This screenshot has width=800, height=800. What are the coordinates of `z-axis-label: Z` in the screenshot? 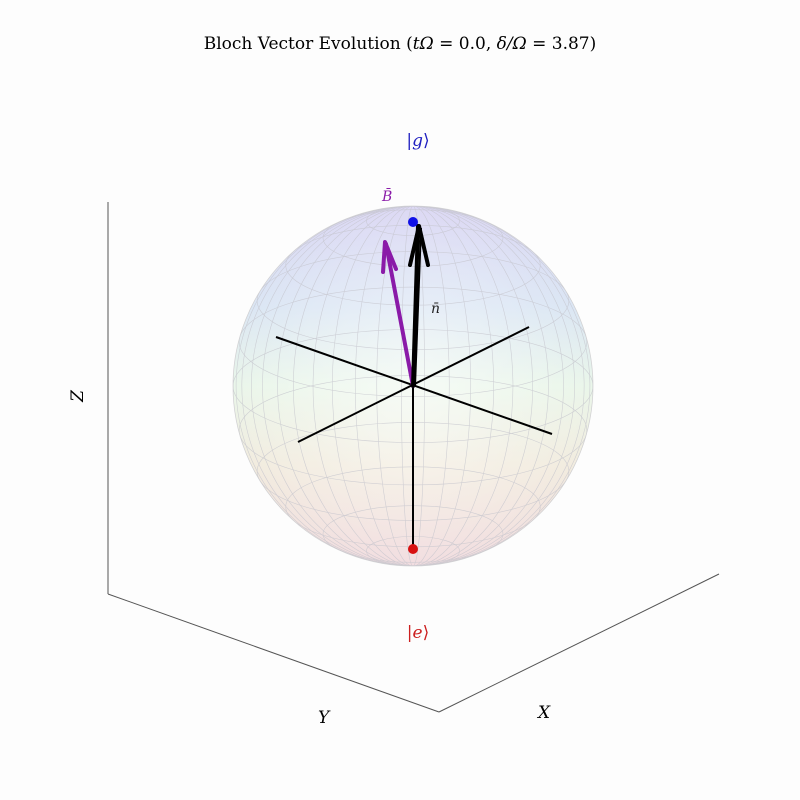 It's located at (77, 396).